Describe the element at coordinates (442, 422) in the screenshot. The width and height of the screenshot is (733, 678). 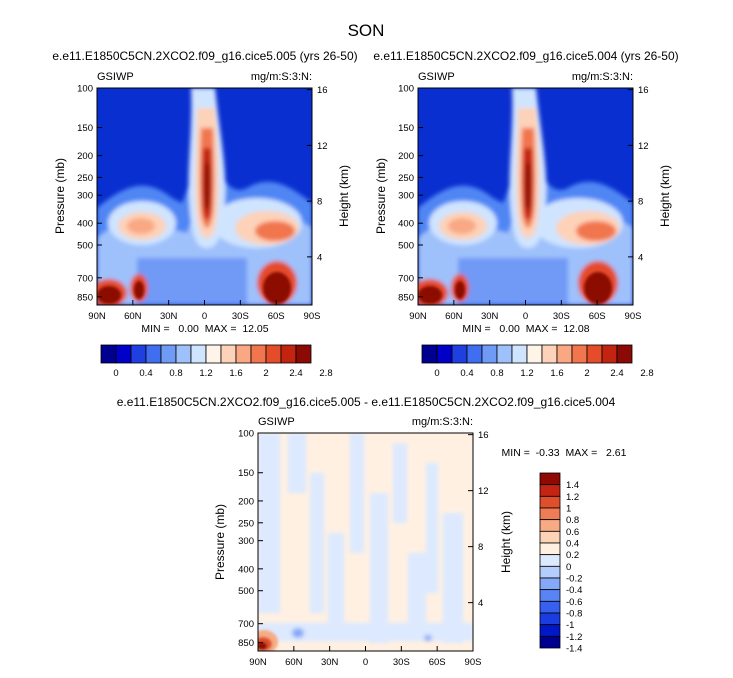
I see `panel-diff-units-label: mg/m:S:3:N:` at that location.